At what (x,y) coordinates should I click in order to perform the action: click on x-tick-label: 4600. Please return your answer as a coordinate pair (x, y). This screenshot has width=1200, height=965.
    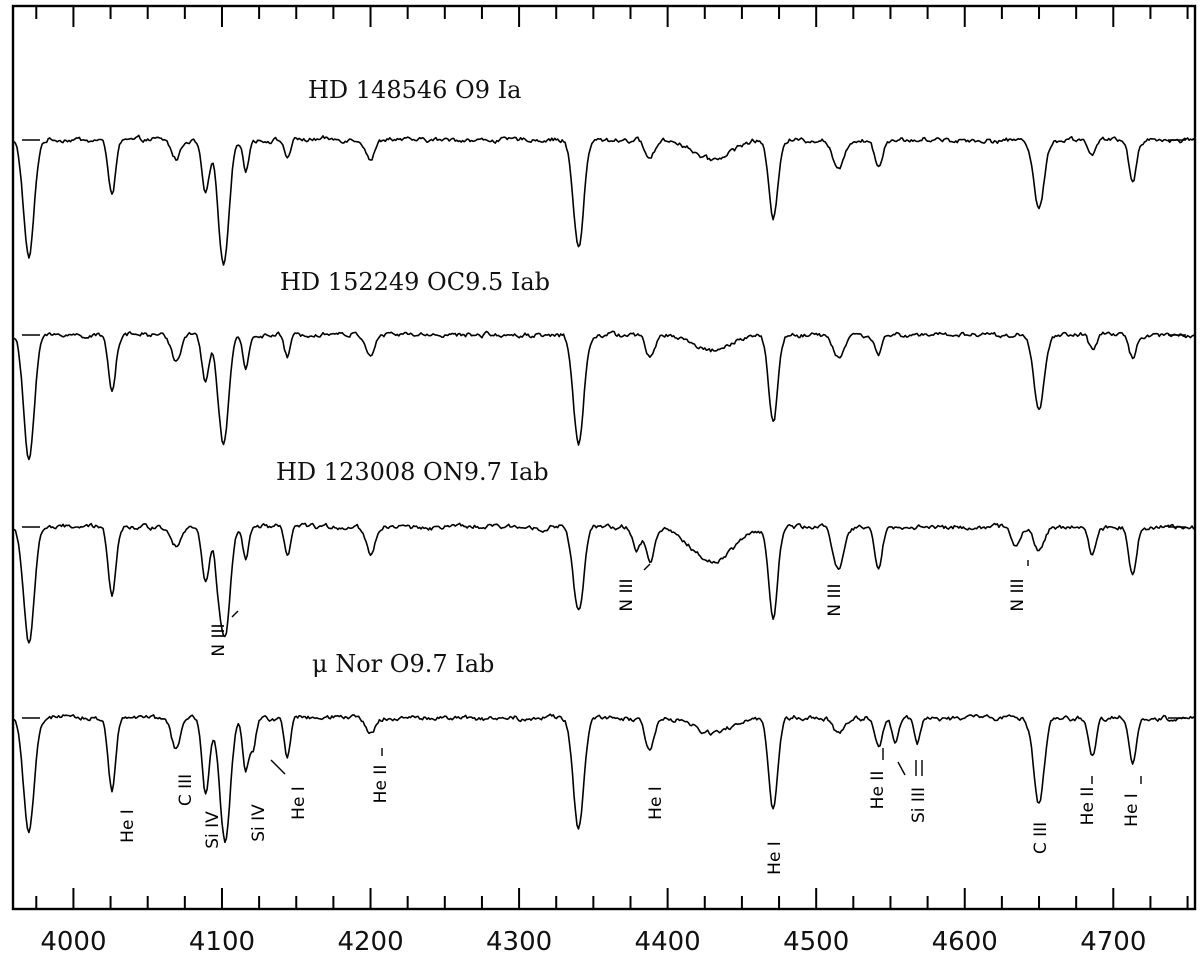
    Looking at the image, I should click on (965, 942).